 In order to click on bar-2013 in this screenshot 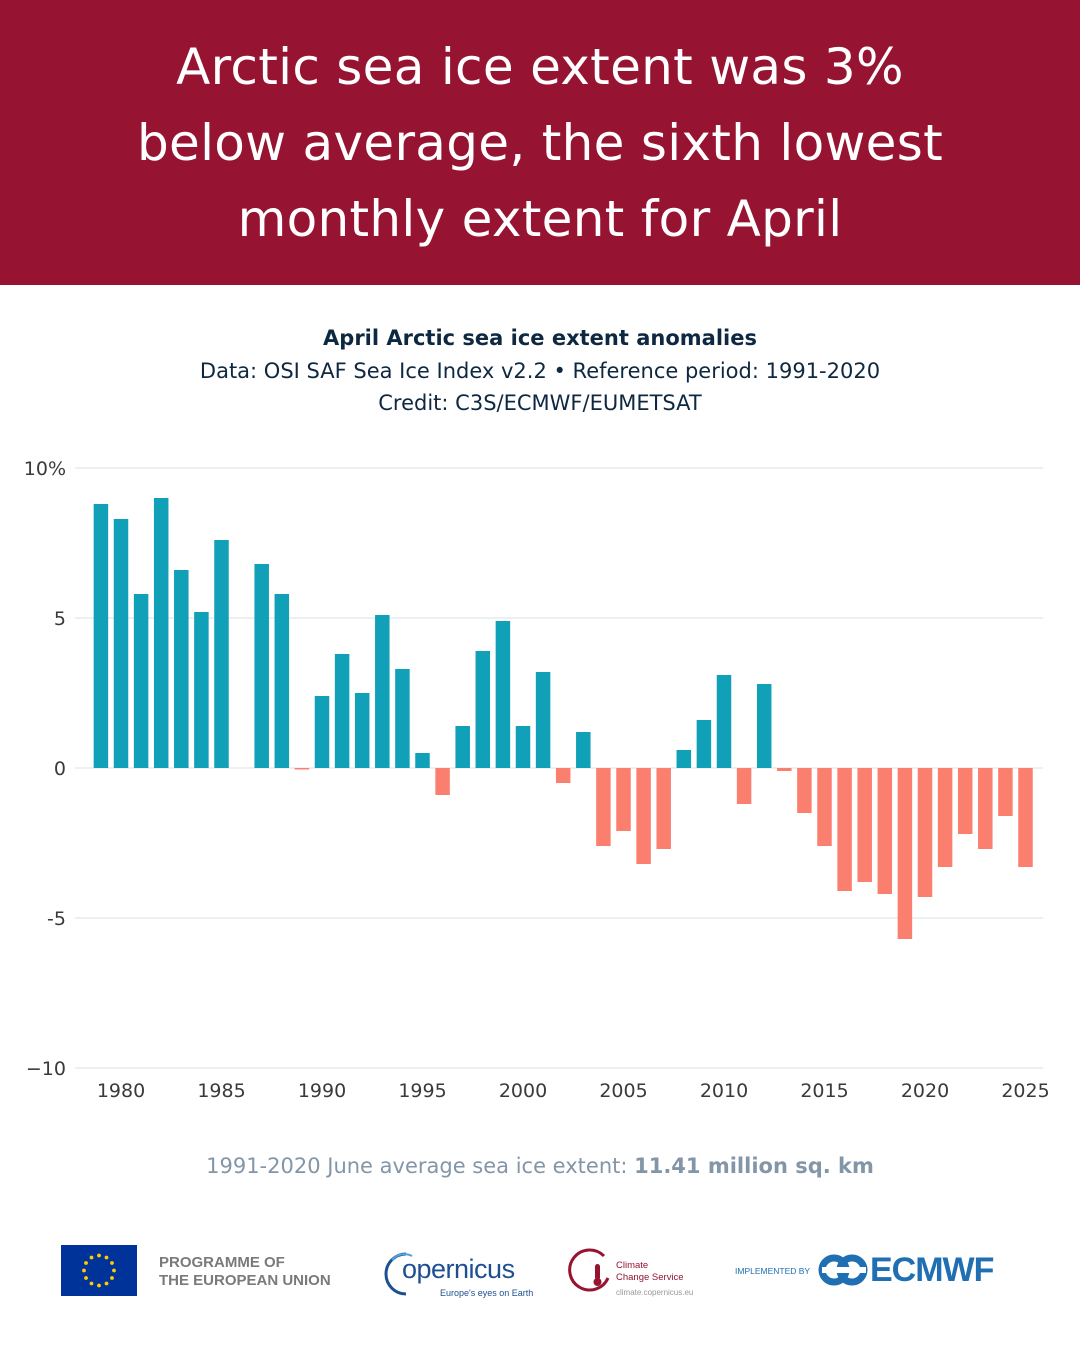, I will do `click(784, 769)`.